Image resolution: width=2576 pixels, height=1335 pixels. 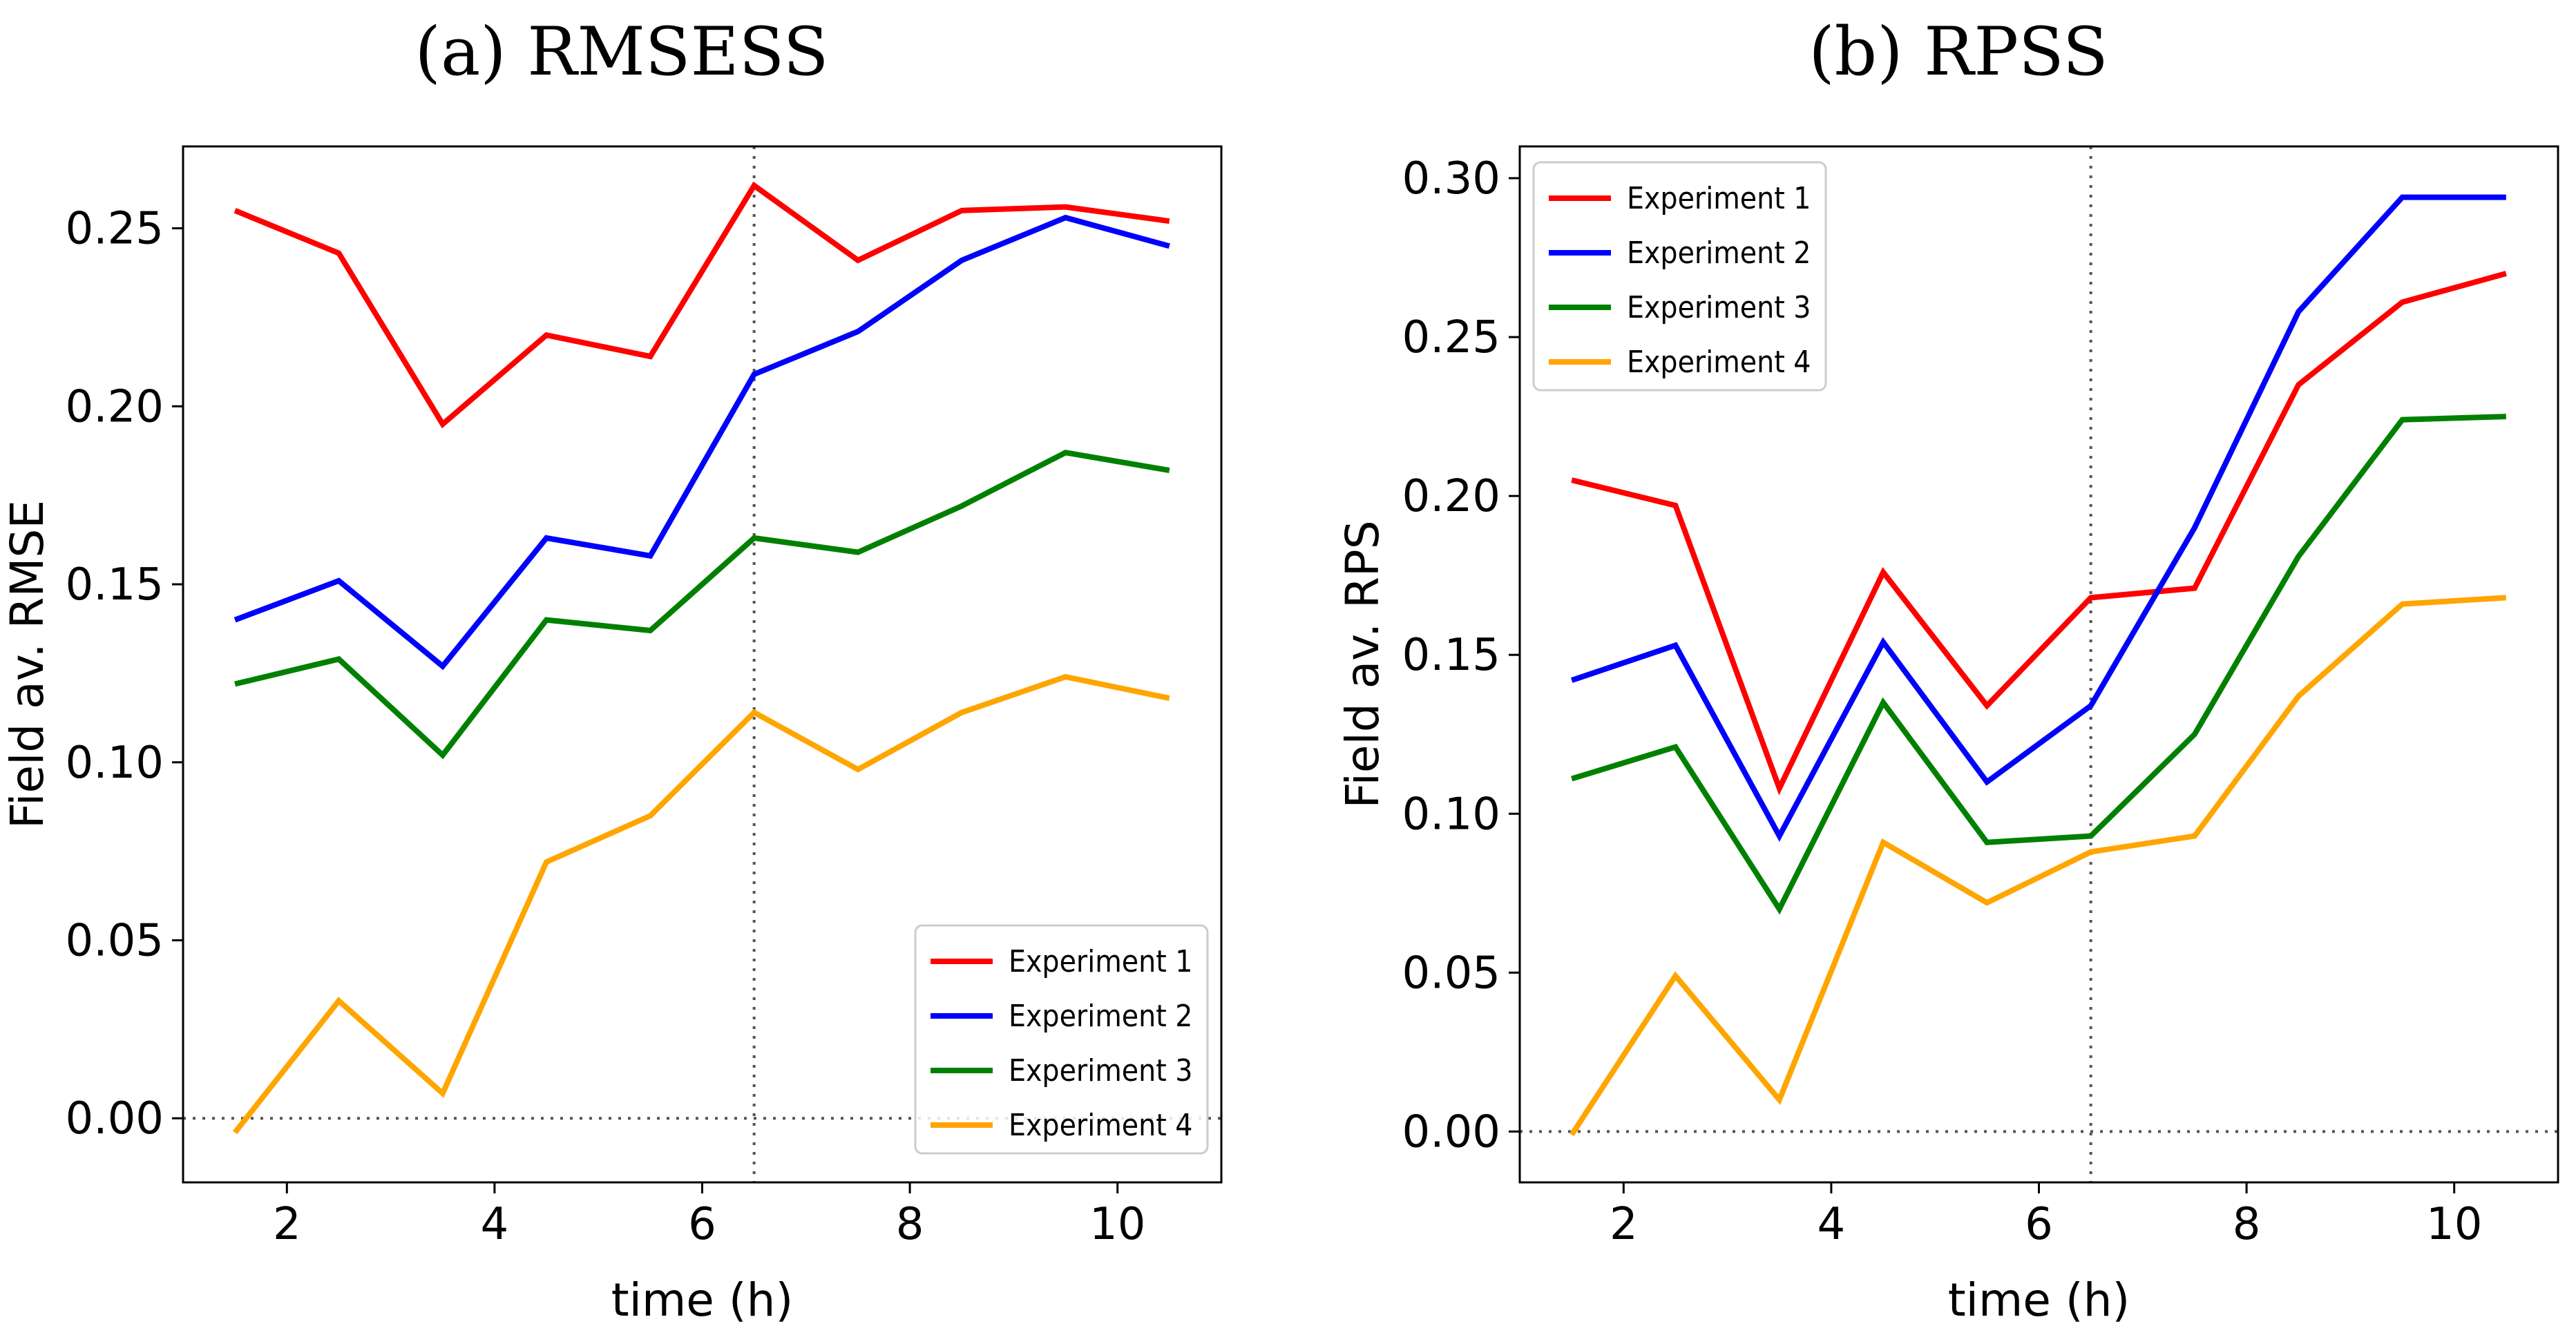 I want to click on chart-title: (a) RMSESS, so click(x=622, y=52).